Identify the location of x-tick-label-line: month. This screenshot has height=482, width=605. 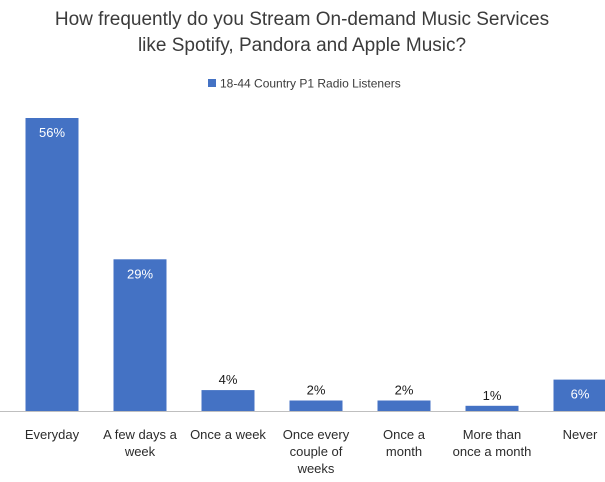
(404, 451).